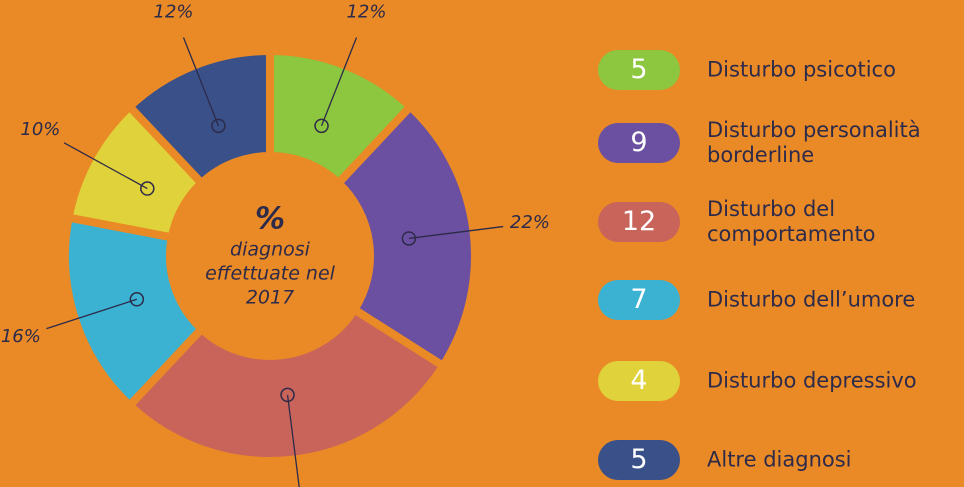 This screenshot has width=964, height=487. I want to click on legend-label: Disturbo psicotico, so click(801, 69).